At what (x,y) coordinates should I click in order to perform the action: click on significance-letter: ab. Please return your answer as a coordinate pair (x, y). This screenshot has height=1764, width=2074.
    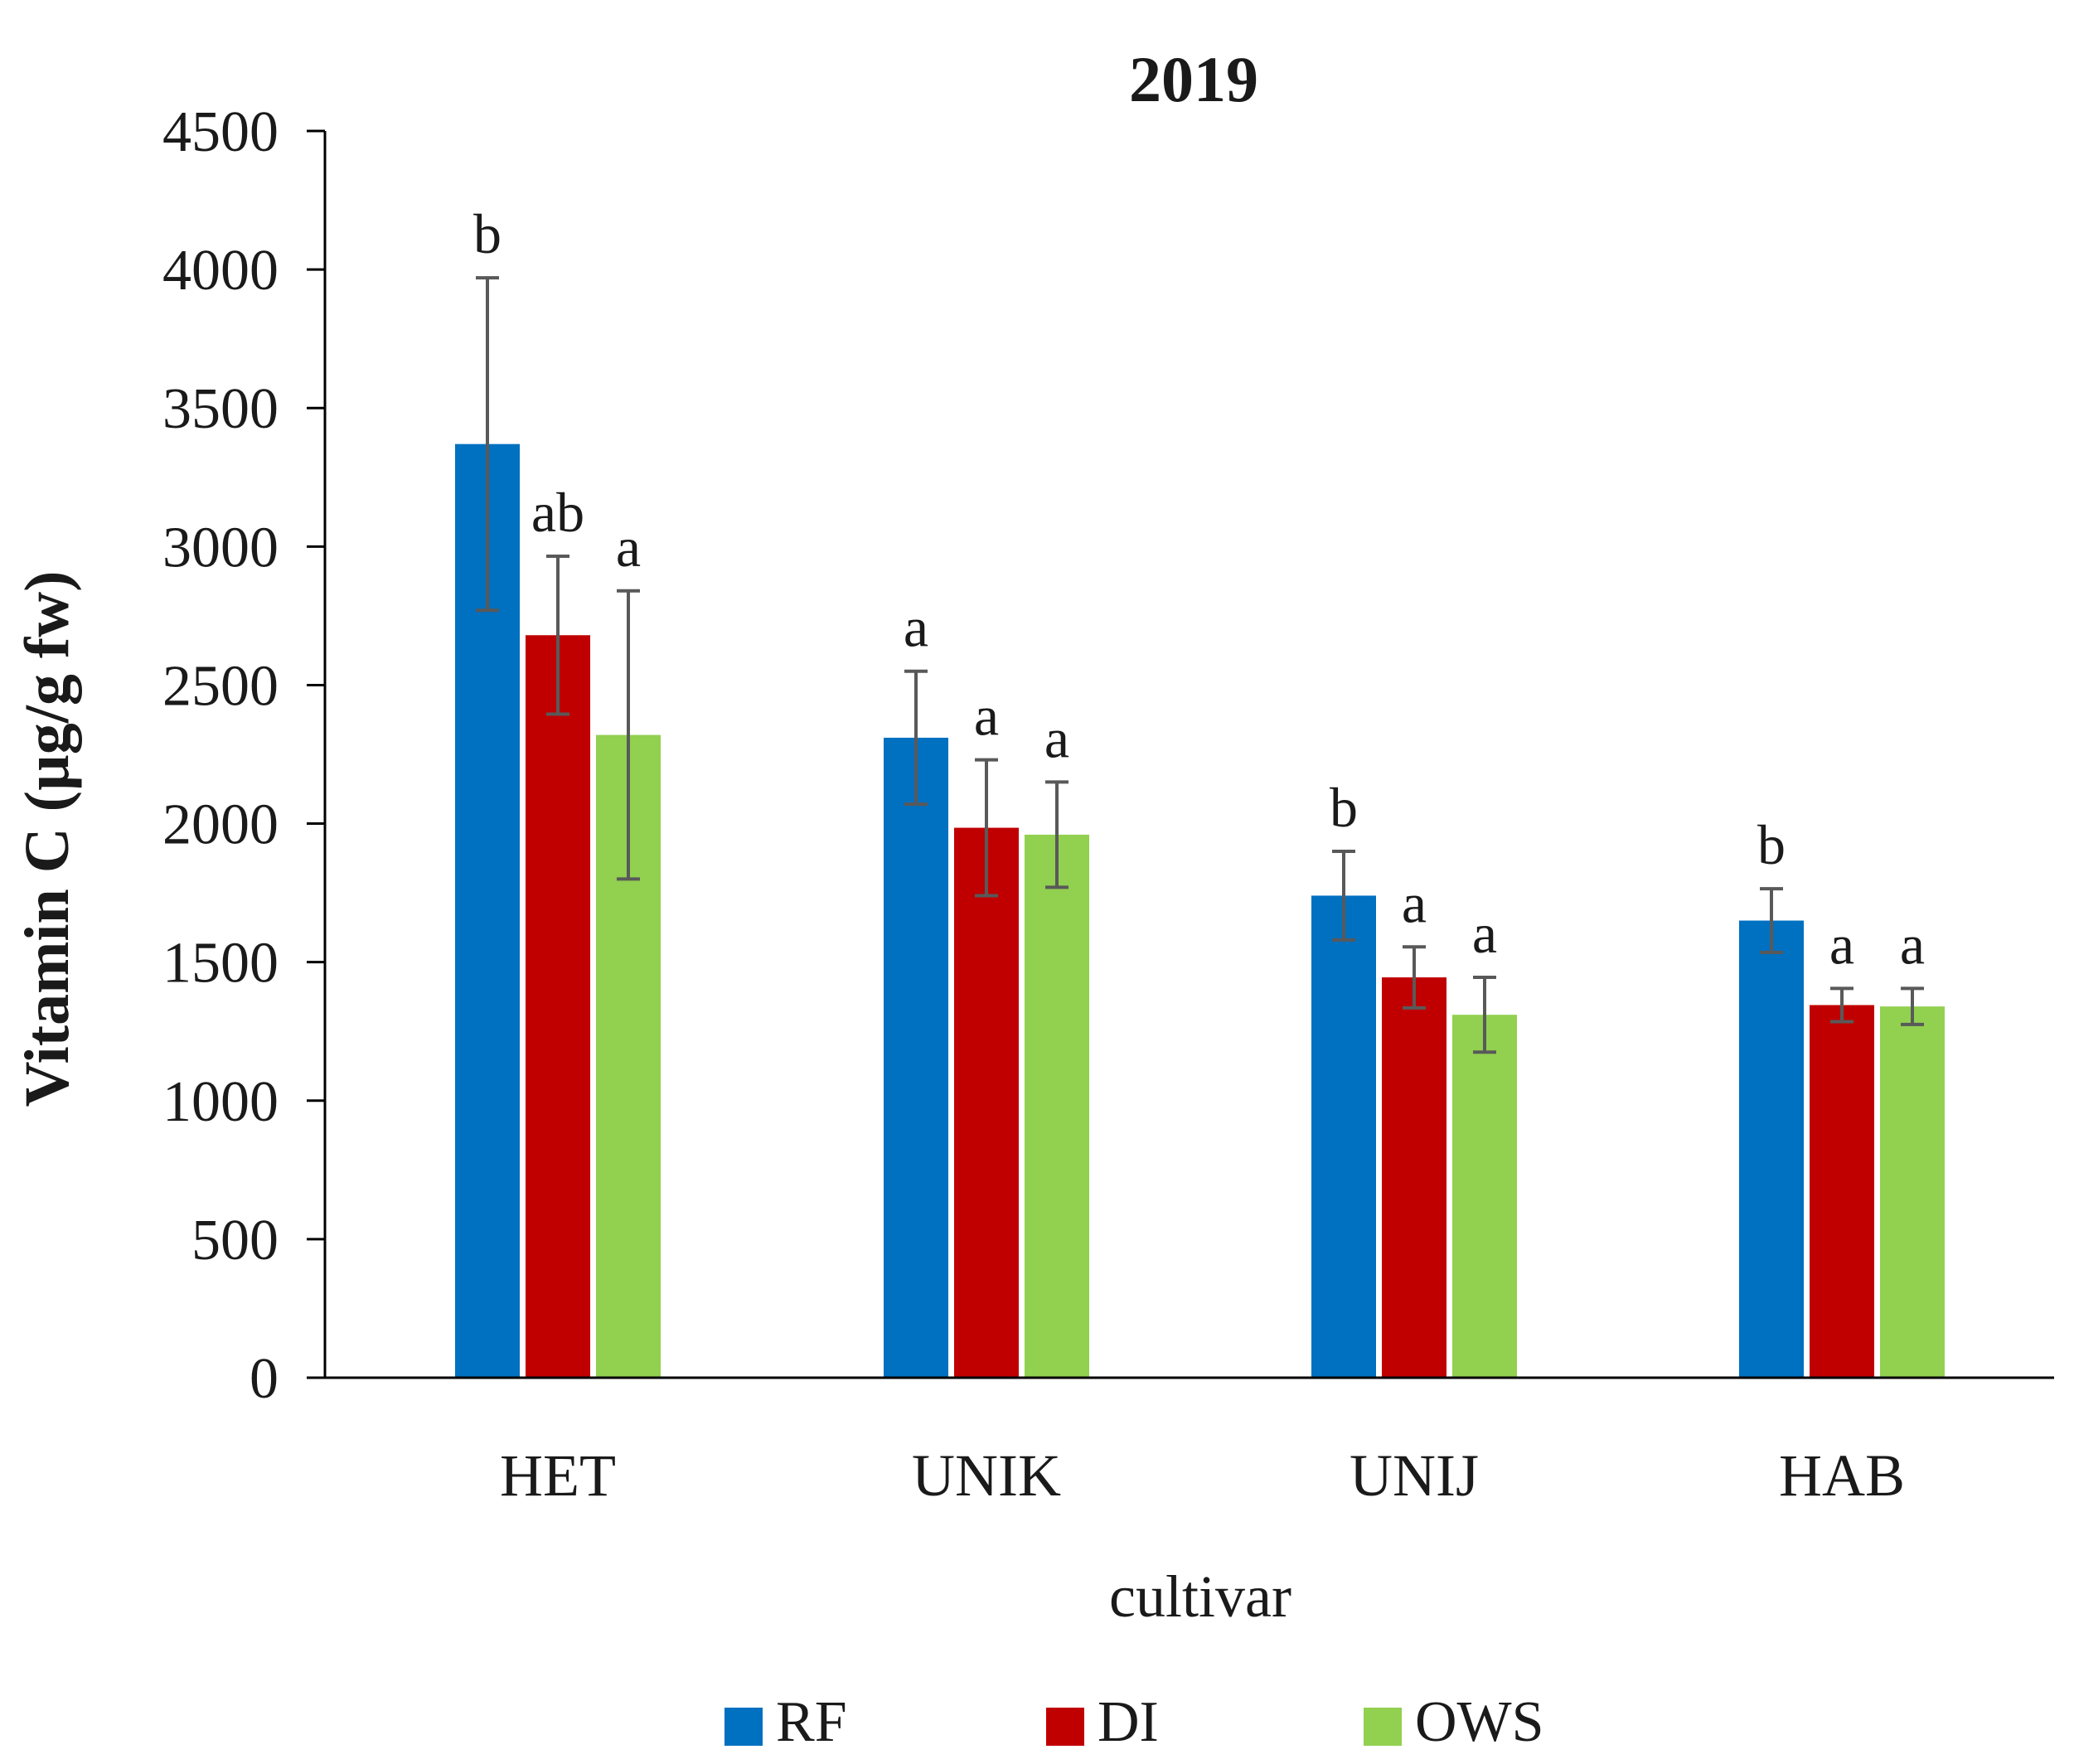
    Looking at the image, I should click on (557, 512).